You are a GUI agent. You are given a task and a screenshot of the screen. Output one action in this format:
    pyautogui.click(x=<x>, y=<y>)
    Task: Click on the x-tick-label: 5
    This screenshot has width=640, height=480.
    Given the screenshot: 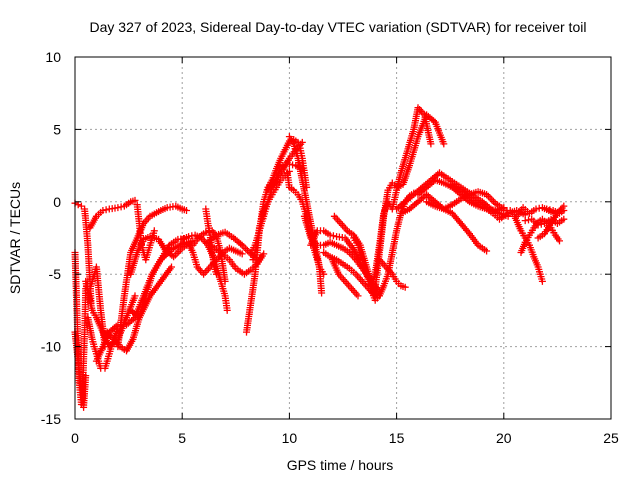 What is the action you would take?
    pyautogui.click(x=182, y=438)
    